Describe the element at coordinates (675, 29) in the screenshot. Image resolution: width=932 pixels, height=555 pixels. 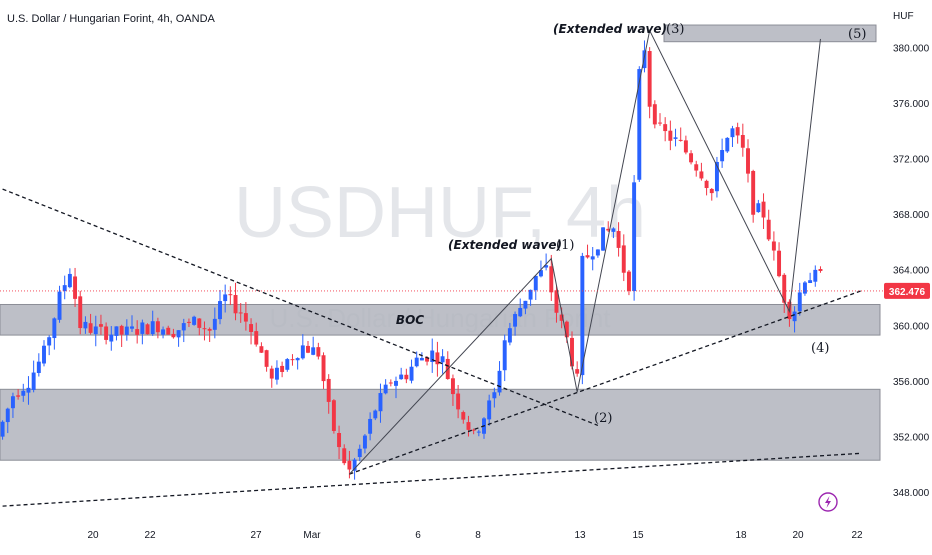
I see `wave-label: (3)` at that location.